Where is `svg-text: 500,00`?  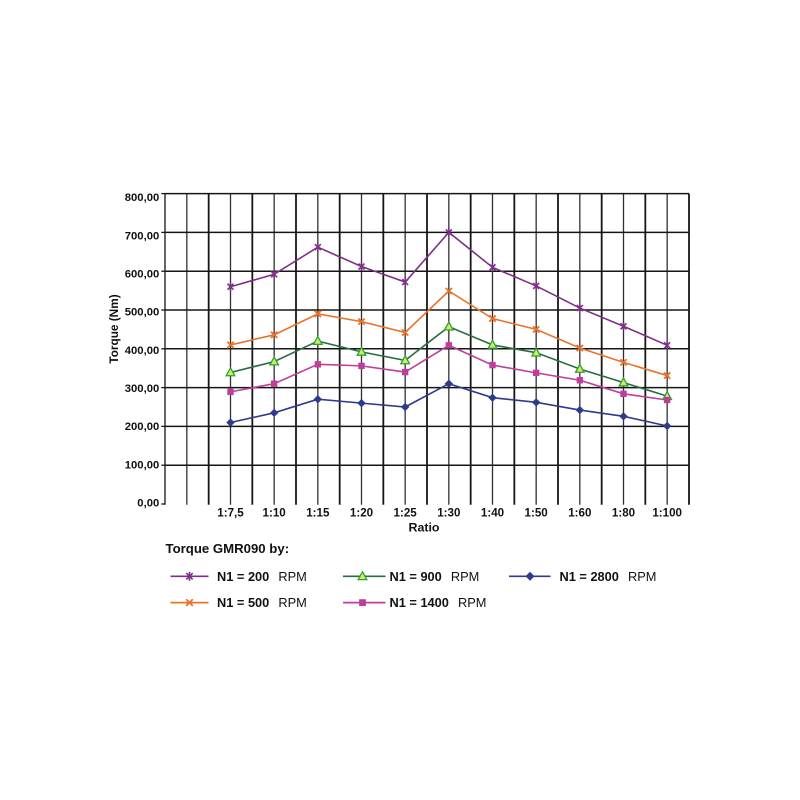 svg-text: 500,00 is located at coordinates (142, 313).